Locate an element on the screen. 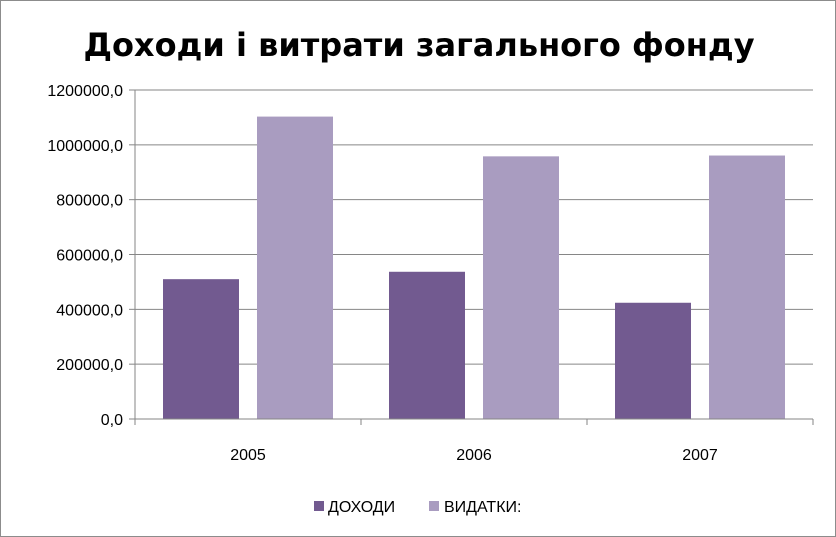  legend-label: ДОХОДИ is located at coordinates (361, 507).